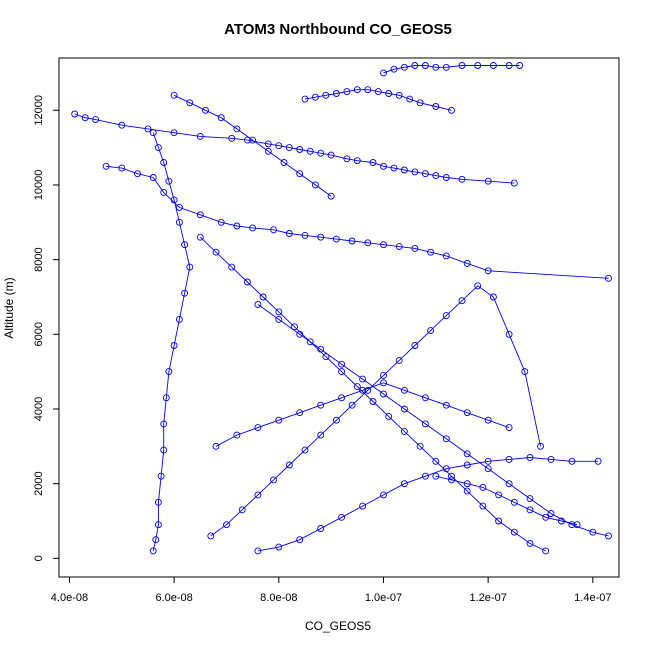  I want to click on y-axis-label: Altitude (m), so click(9, 307).